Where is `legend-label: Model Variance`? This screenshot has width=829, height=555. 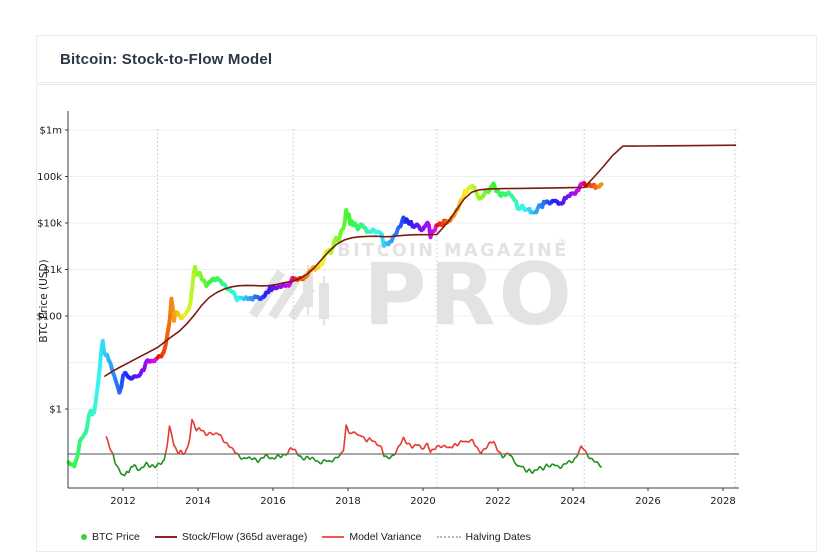 legend-label: Model Variance is located at coordinates (385, 537).